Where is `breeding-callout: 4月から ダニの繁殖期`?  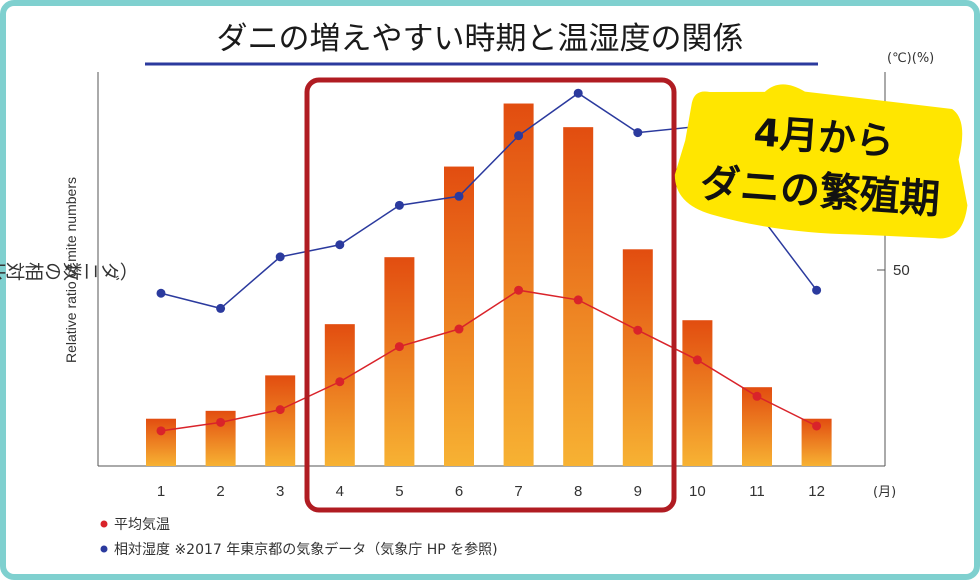
breeding-callout: 4月から ダニの繁殖期 is located at coordinates (821, 161).